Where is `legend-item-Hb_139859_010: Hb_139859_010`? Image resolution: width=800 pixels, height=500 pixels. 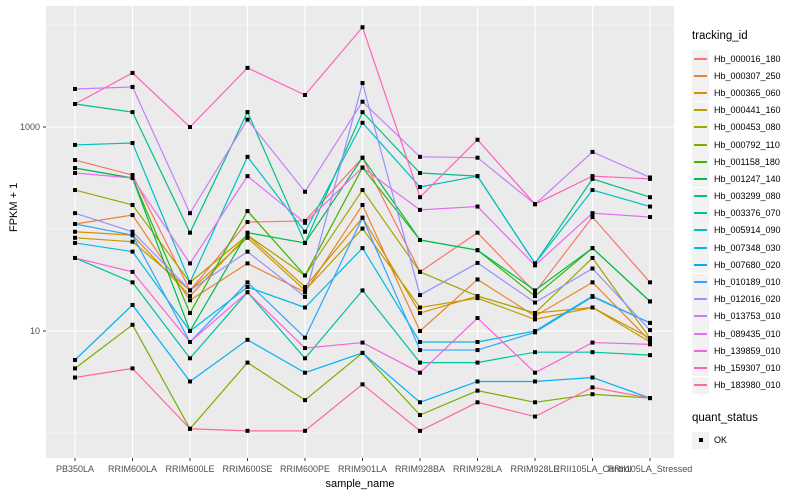
legend-item-Hb_139859_010: Hb_139859_010 is located at coordinates (746, 351).